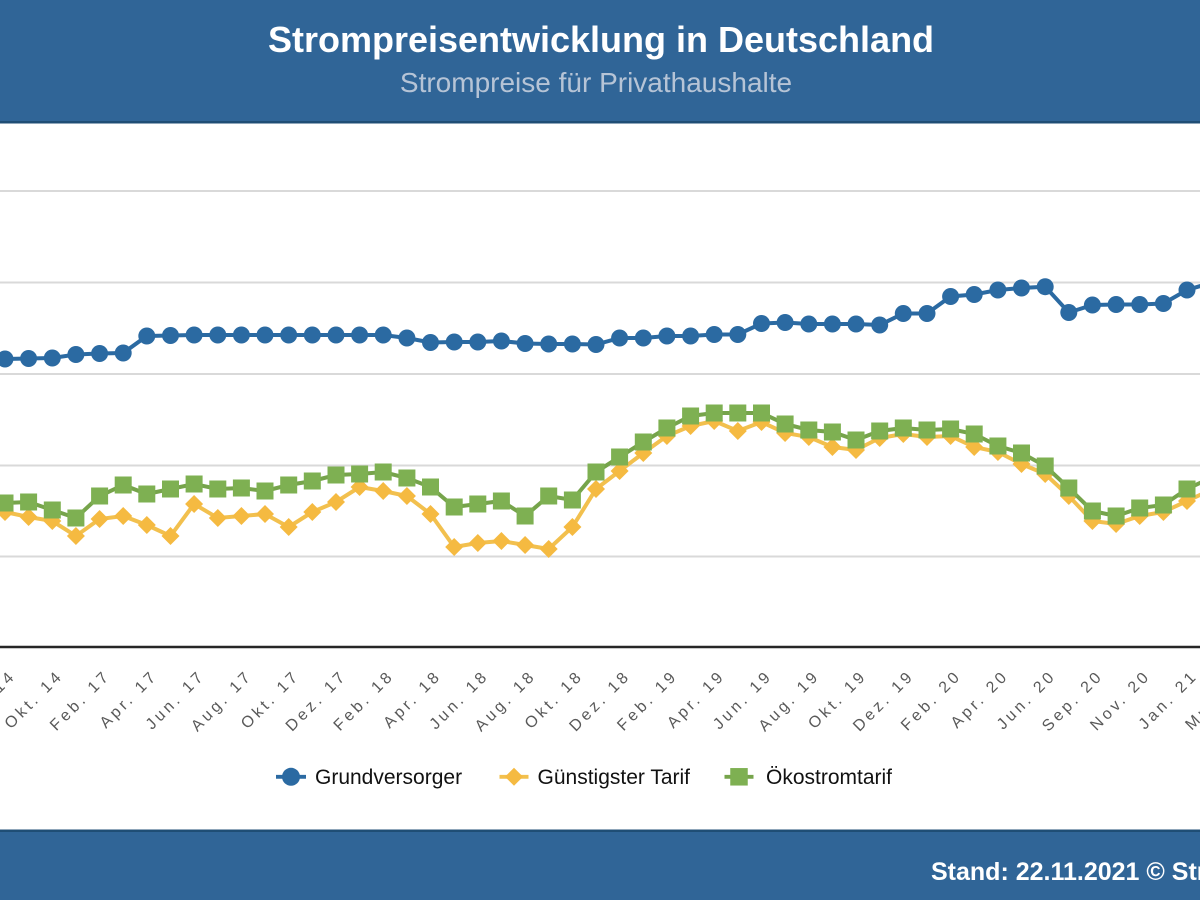 The height and width of the screenshot is (900, 1200). What do you see at coordinates (388, 777) in the screenshot?
I see `svg-text: Grundversorger` at bounding box center [388, 777].